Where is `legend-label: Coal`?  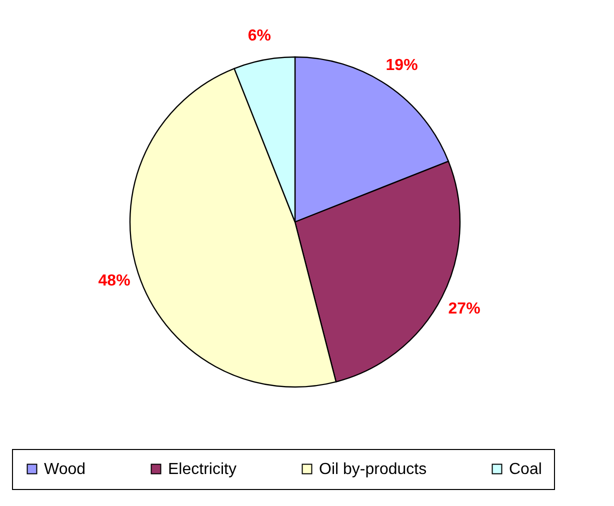
legend-label: Coal is located at coordinates (525, 469).